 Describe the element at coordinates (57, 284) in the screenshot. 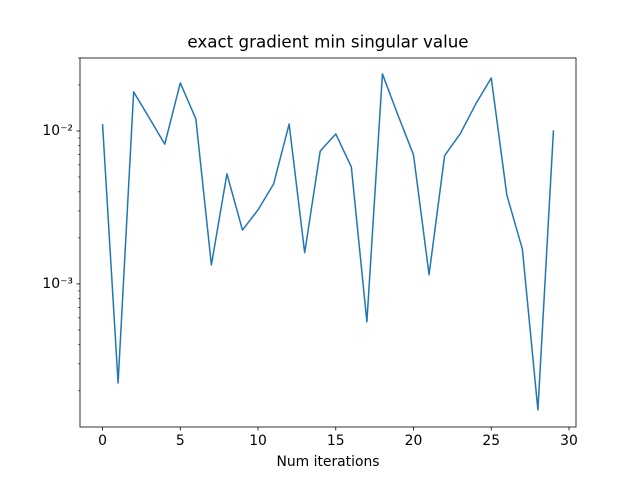

I see `y-tick-label: 10⁻³` at that location.